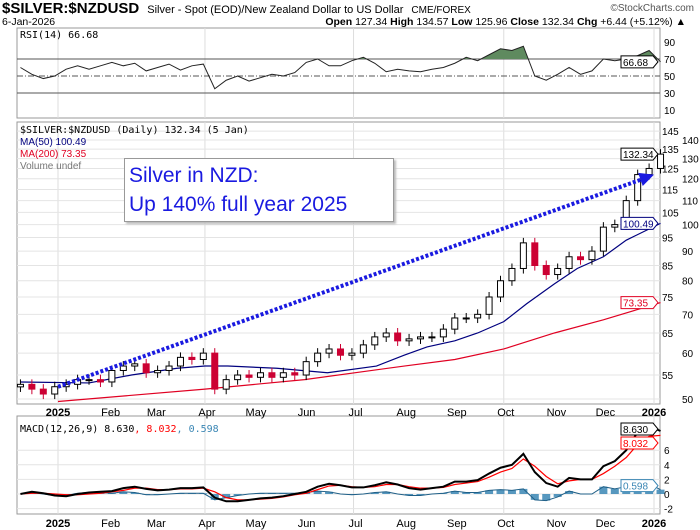 This screenshot has width=700, height=530. What do you see at coordinates (668, 298) in the screenshot?
I see `price-tick-label: 75` at bounding box center [668, 298].